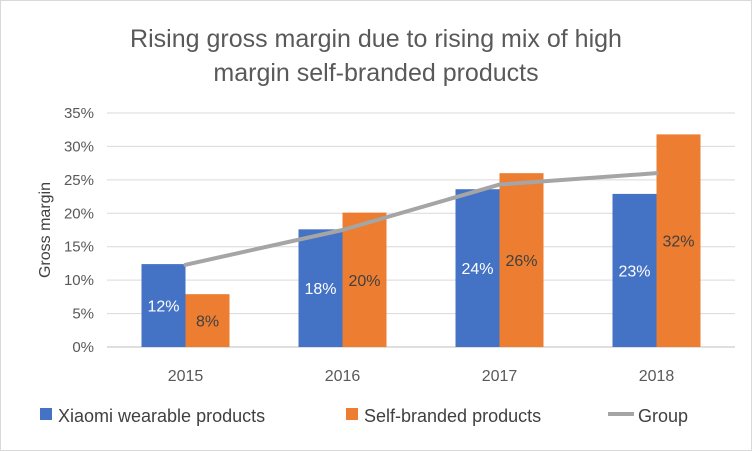 Image resolution: width=752 pixels, height=451 pixels. Describe the element at coordinates (376, 73) in the screenshot. I see `chart-title-line-2: margin self-branded products` at that location.